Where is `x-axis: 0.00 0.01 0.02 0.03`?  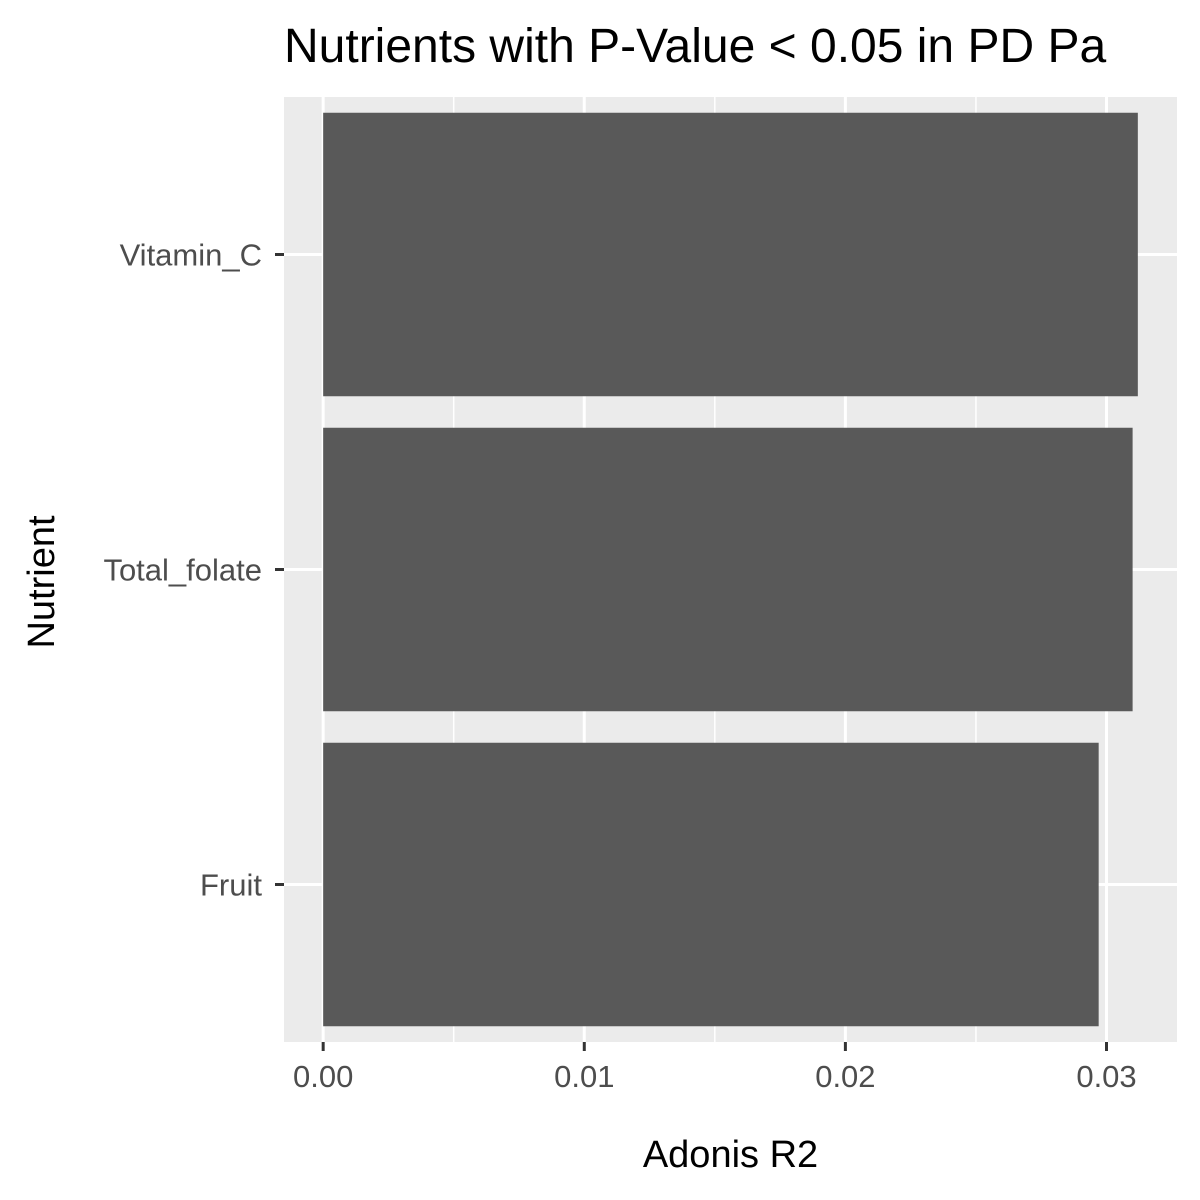 x-axis: 0.00 0.01 0.02 0.03 is located at coordinates (715, 1068).